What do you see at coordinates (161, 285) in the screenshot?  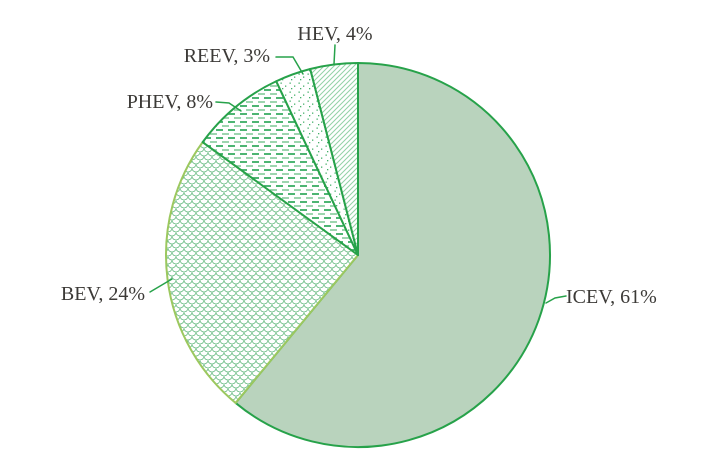 I see `leader-line-bev` at bounding box center [161, 285].